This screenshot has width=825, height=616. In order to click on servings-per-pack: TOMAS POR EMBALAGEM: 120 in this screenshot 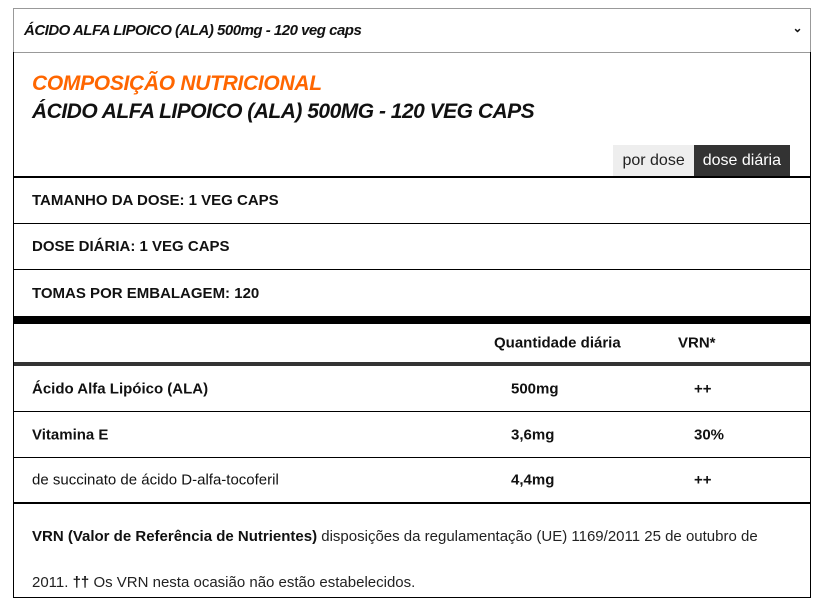, I will do `click(412, 297)`.